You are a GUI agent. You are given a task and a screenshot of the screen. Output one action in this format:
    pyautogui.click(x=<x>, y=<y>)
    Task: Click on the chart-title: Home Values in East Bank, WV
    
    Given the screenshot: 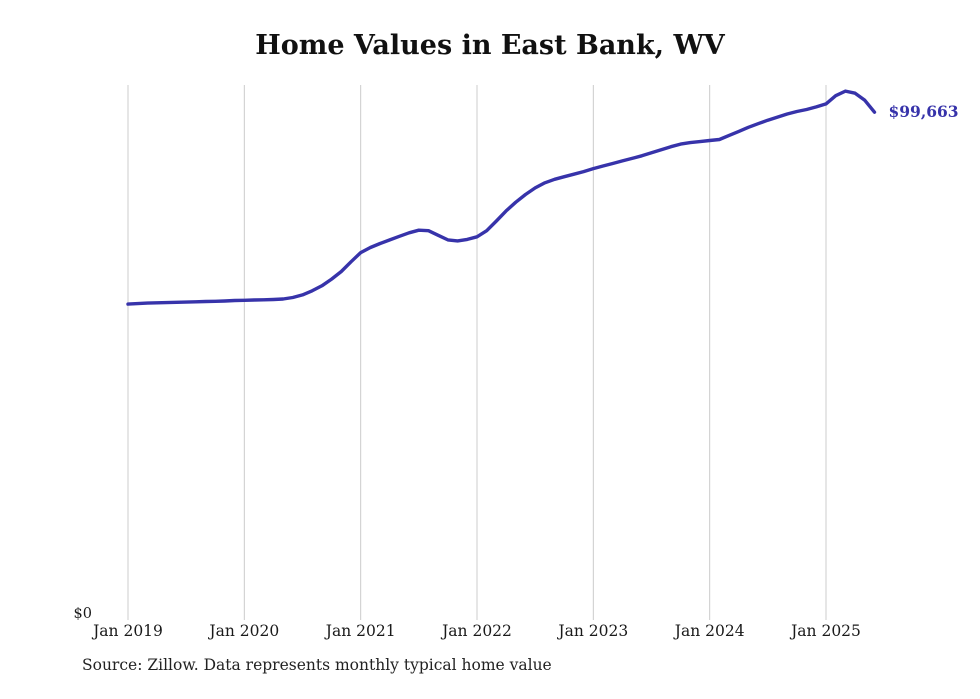 What is the action you would take?
    pyautogui.click(x=490, y=45)
    